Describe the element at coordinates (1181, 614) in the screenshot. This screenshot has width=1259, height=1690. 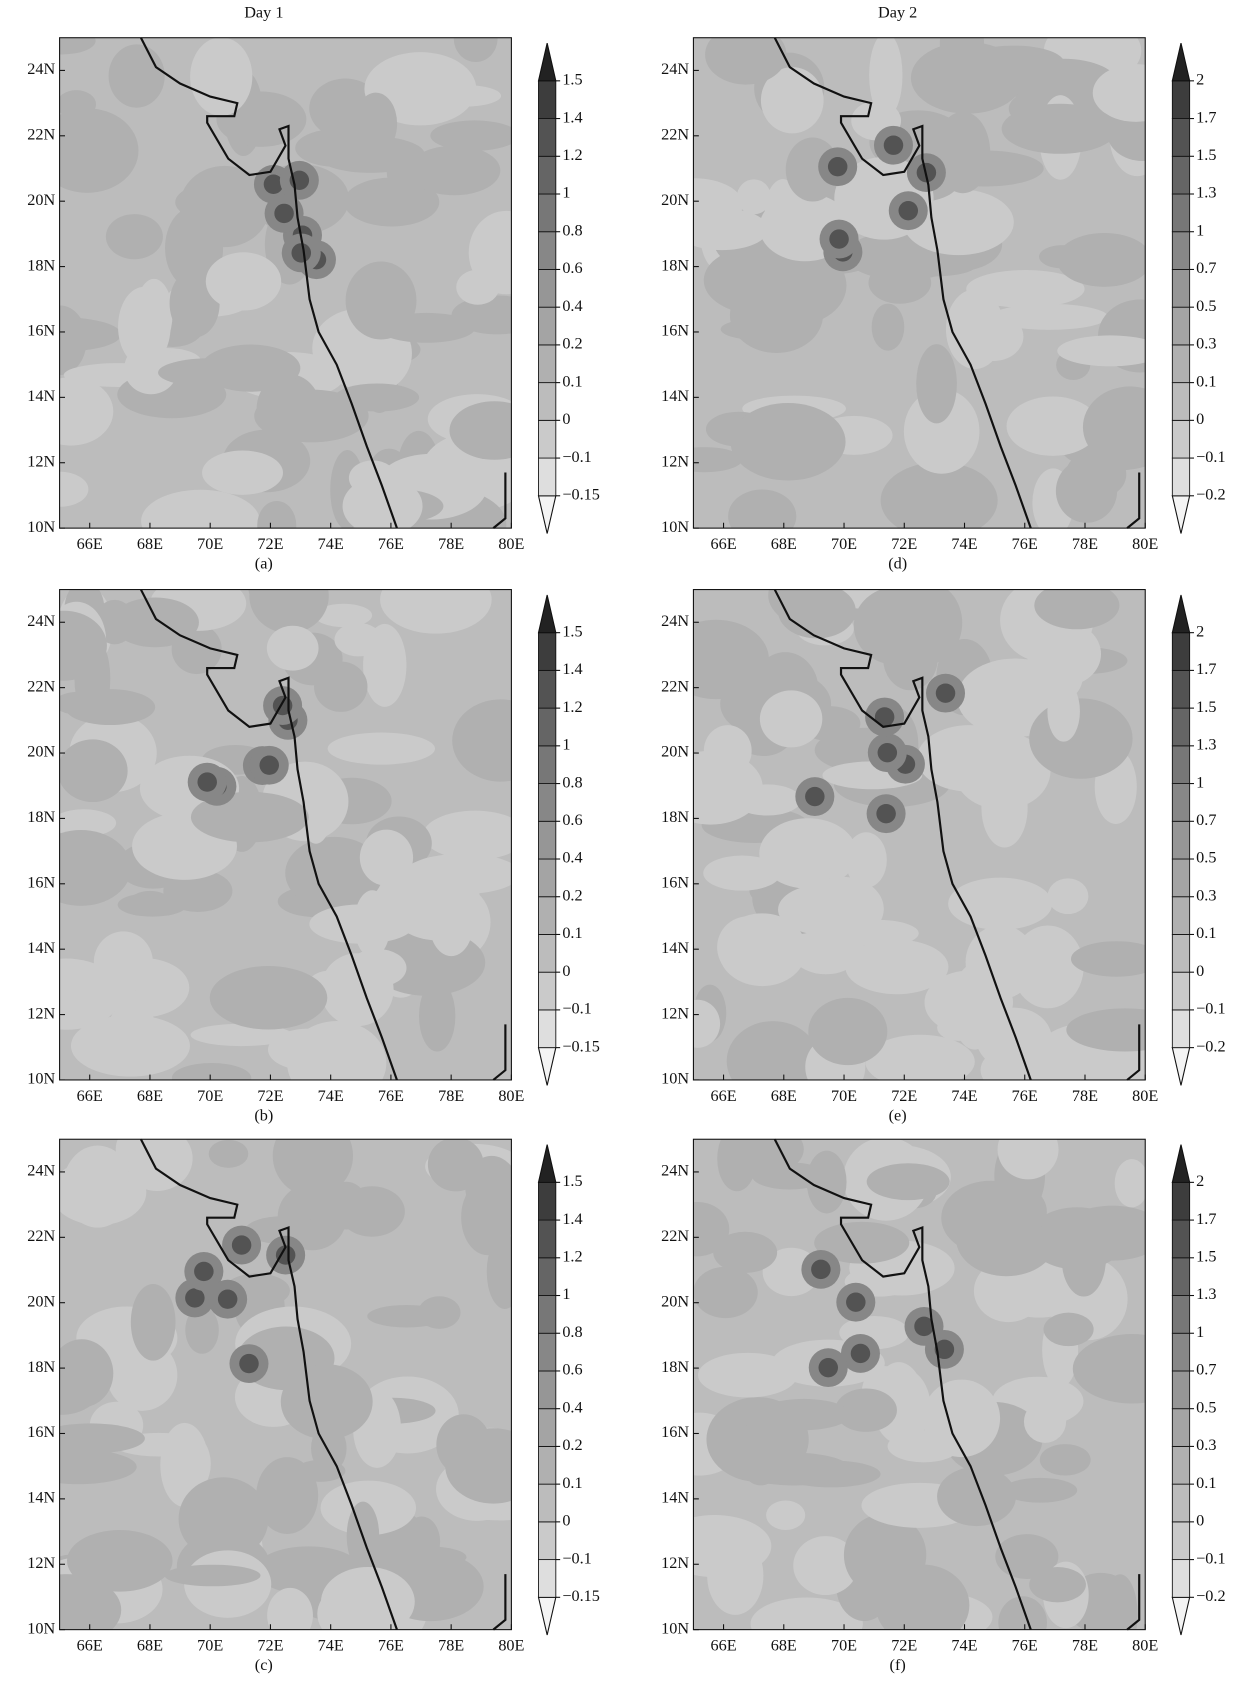
I see `colorbar-extend-high` at that location.